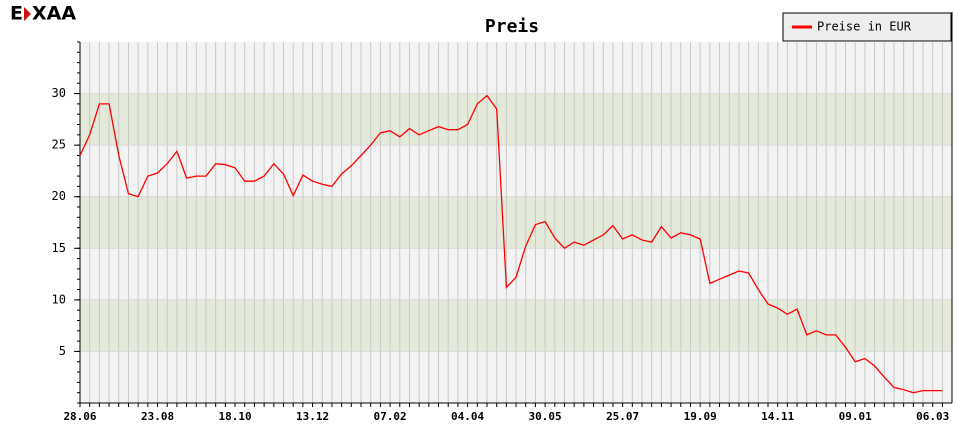  What do you see at coordinates (467, 416) in the screenshot?
I see `x-tick-label: 04.04` at bounding box center [467, 416].